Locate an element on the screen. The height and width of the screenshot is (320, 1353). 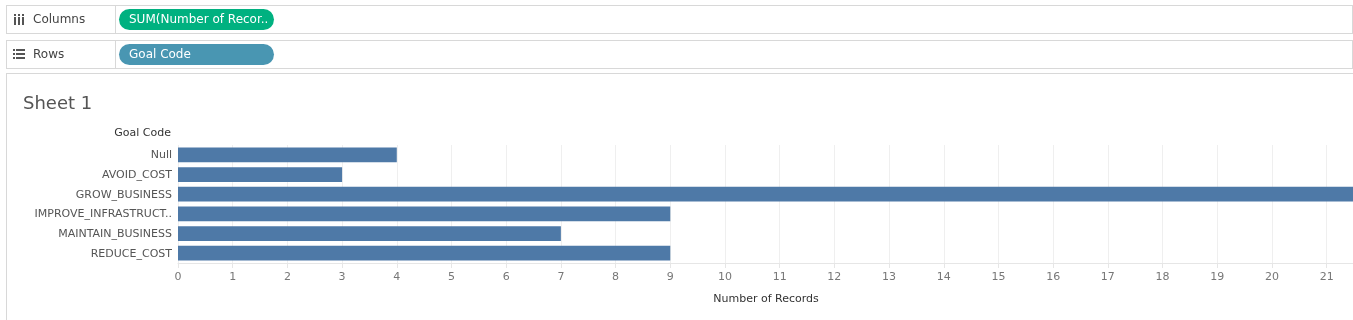
x-tick-label: 8 is located at coordinates (616, 276).